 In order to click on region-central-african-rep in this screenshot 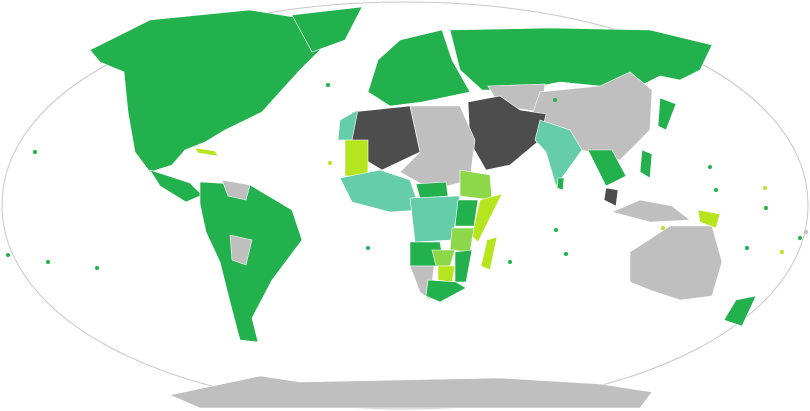, I will do `click(432, 190)`.